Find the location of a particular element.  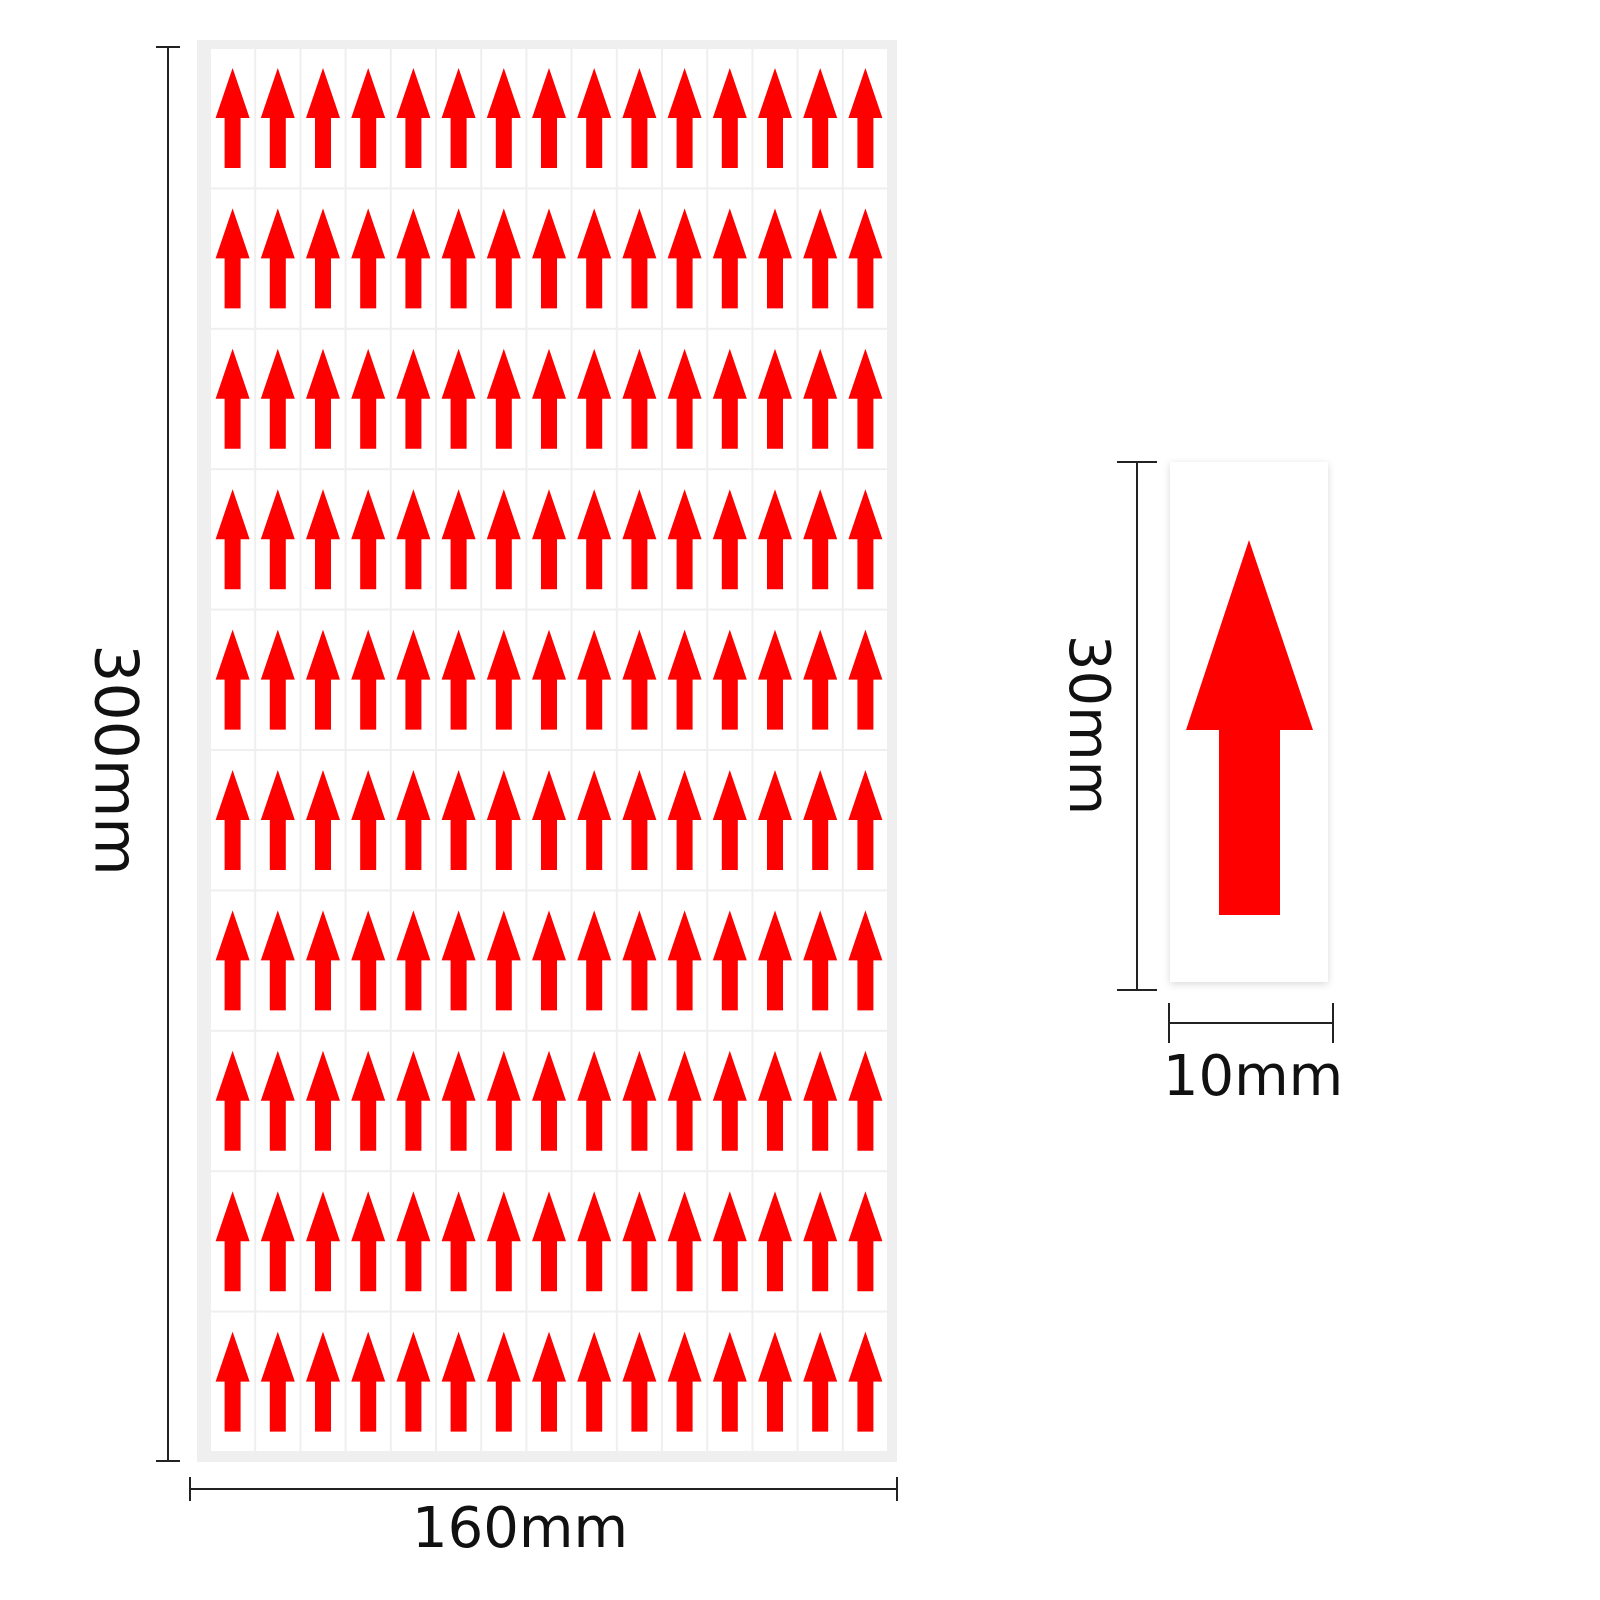

sticker-height-dimension is located at coordinates (1137, 726).